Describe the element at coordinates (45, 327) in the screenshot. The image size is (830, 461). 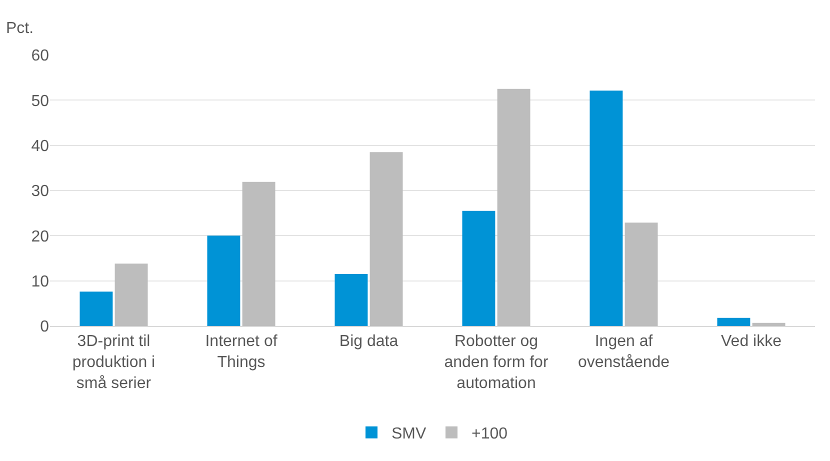
I see `y-tick-label: 0` at that location.